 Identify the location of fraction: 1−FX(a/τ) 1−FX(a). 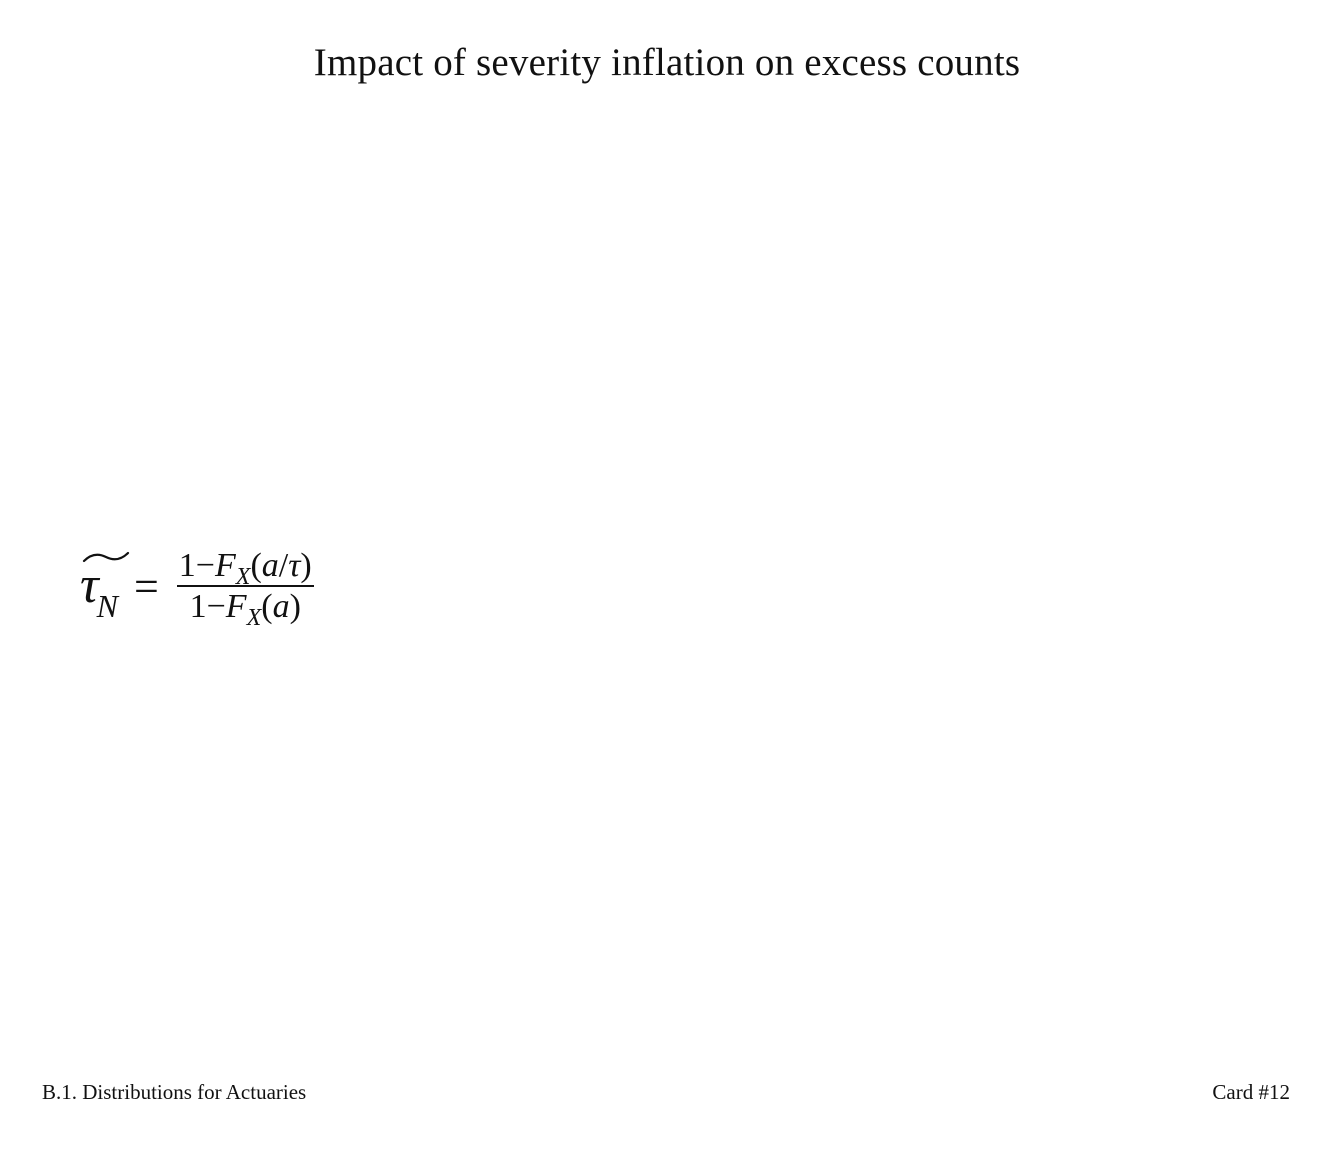
(245, 588).